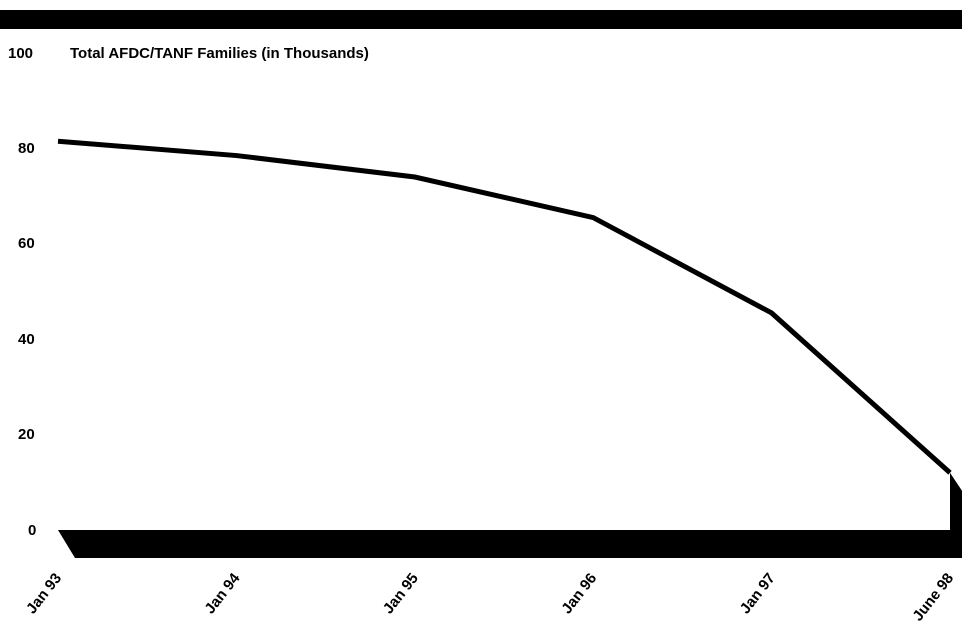 The width and height of the screenshot is (962, 637). Describe the element at coordinates (21, 53) in the screenshot. I see `y-tick-label-100: 100` at that location.